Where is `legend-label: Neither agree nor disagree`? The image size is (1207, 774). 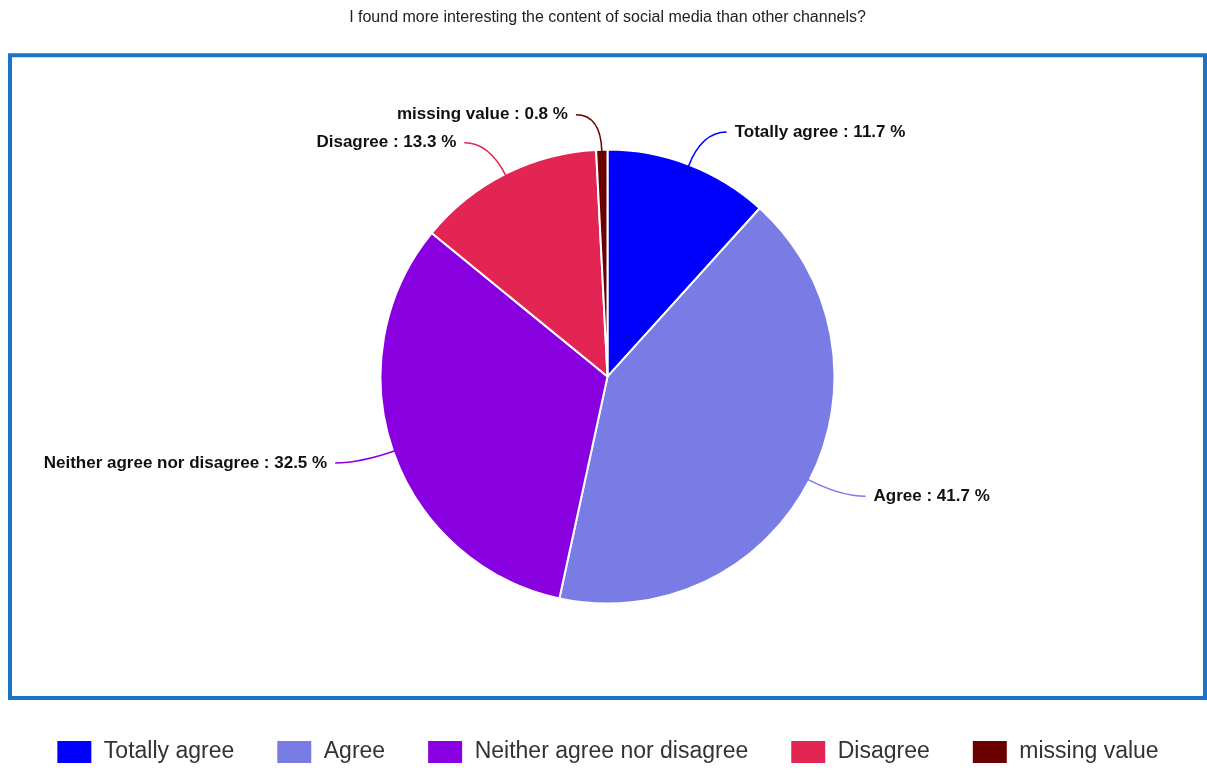 legend-label: Neither agree nor disagree is located at coordinates (611, 750).